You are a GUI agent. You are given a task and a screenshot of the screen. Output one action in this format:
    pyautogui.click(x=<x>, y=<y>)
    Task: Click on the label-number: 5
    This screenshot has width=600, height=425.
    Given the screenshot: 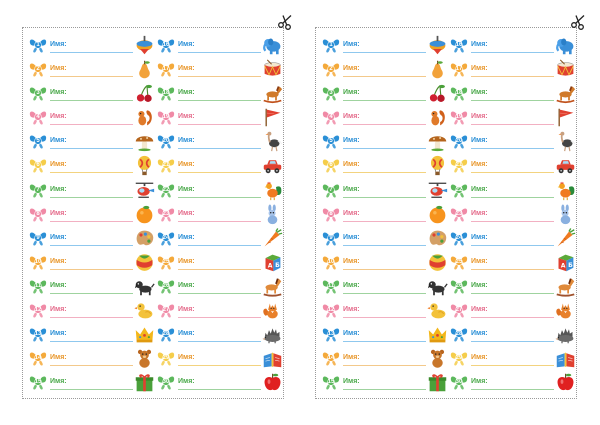 What is the action you would take?
    pyautogui.click(x=38, y=141)
    